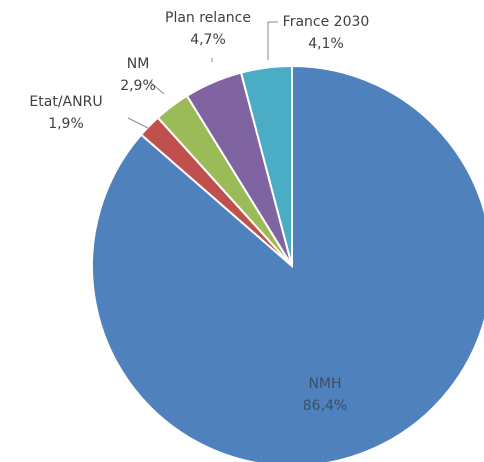  What do you see at coordinates (266, 165) in the screenshot?
I see `slice-france-2030` at bounding box center [266, 165].